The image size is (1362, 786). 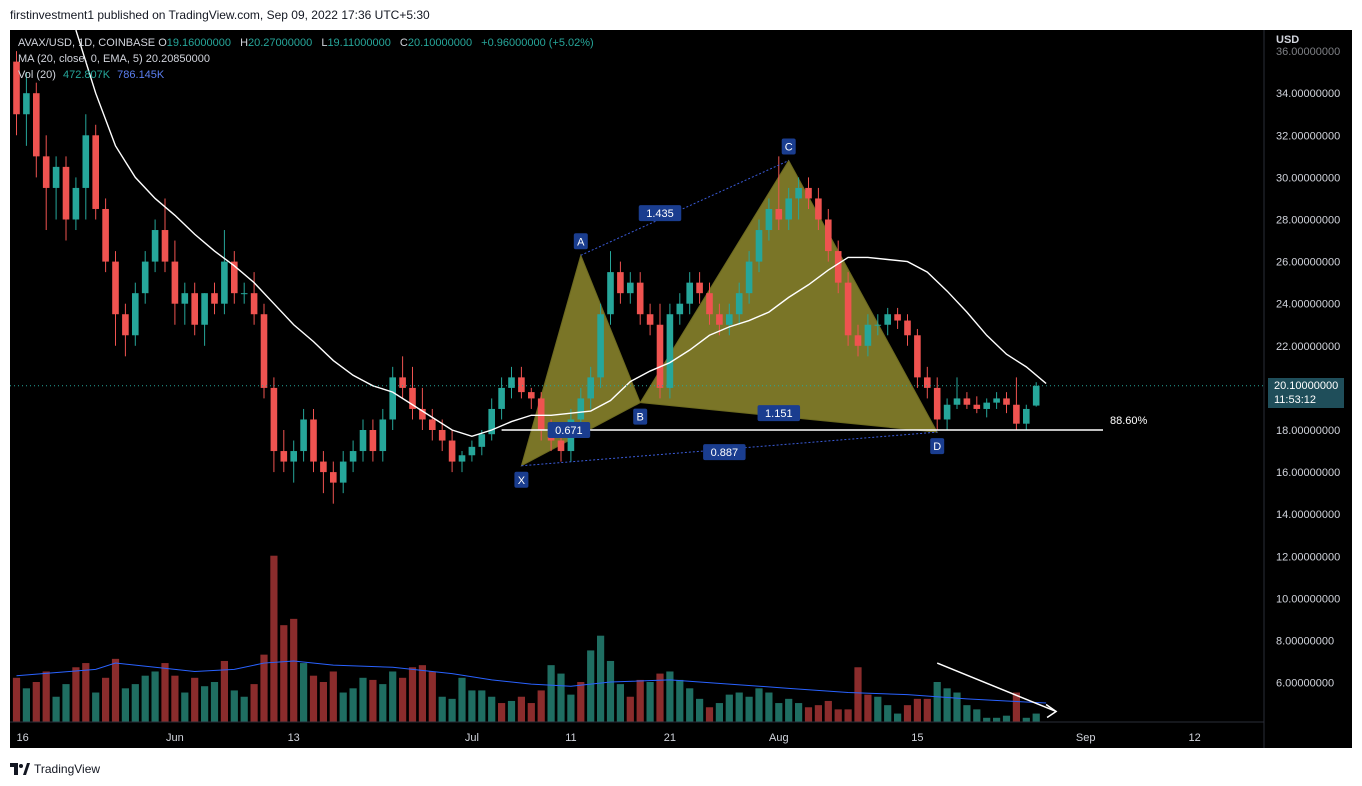 What do you see at coordinates (1308, 263) in the screenshot?
I see `price-tick-label: 26.00000000` at bounding box center [1308, 263].